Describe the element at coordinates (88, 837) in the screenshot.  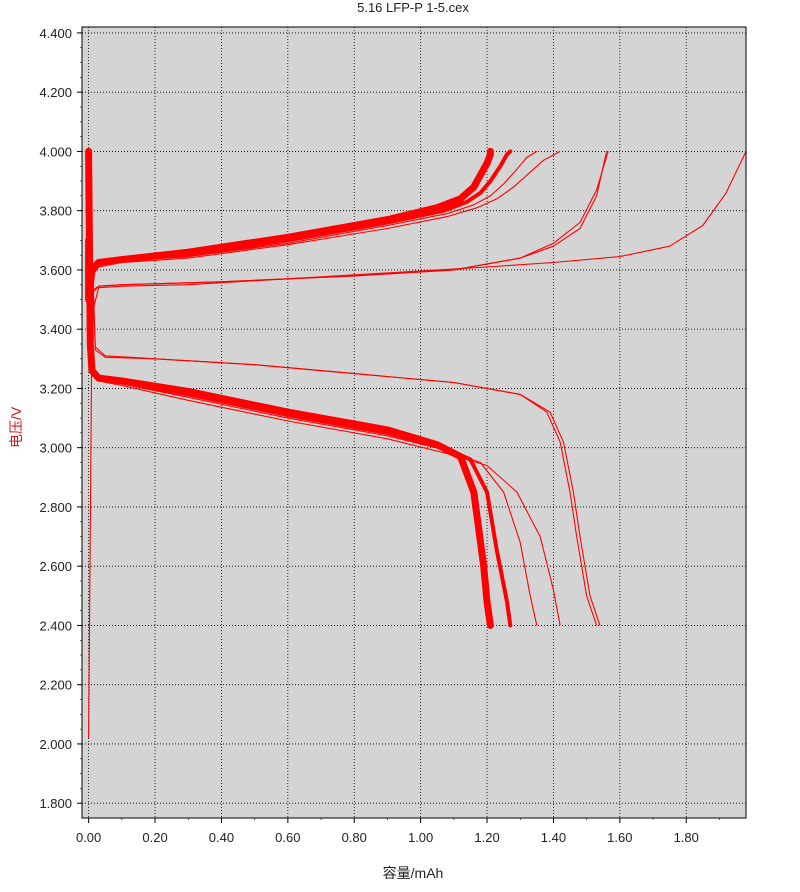
I see `x-tick-label: 0.00` at that location.